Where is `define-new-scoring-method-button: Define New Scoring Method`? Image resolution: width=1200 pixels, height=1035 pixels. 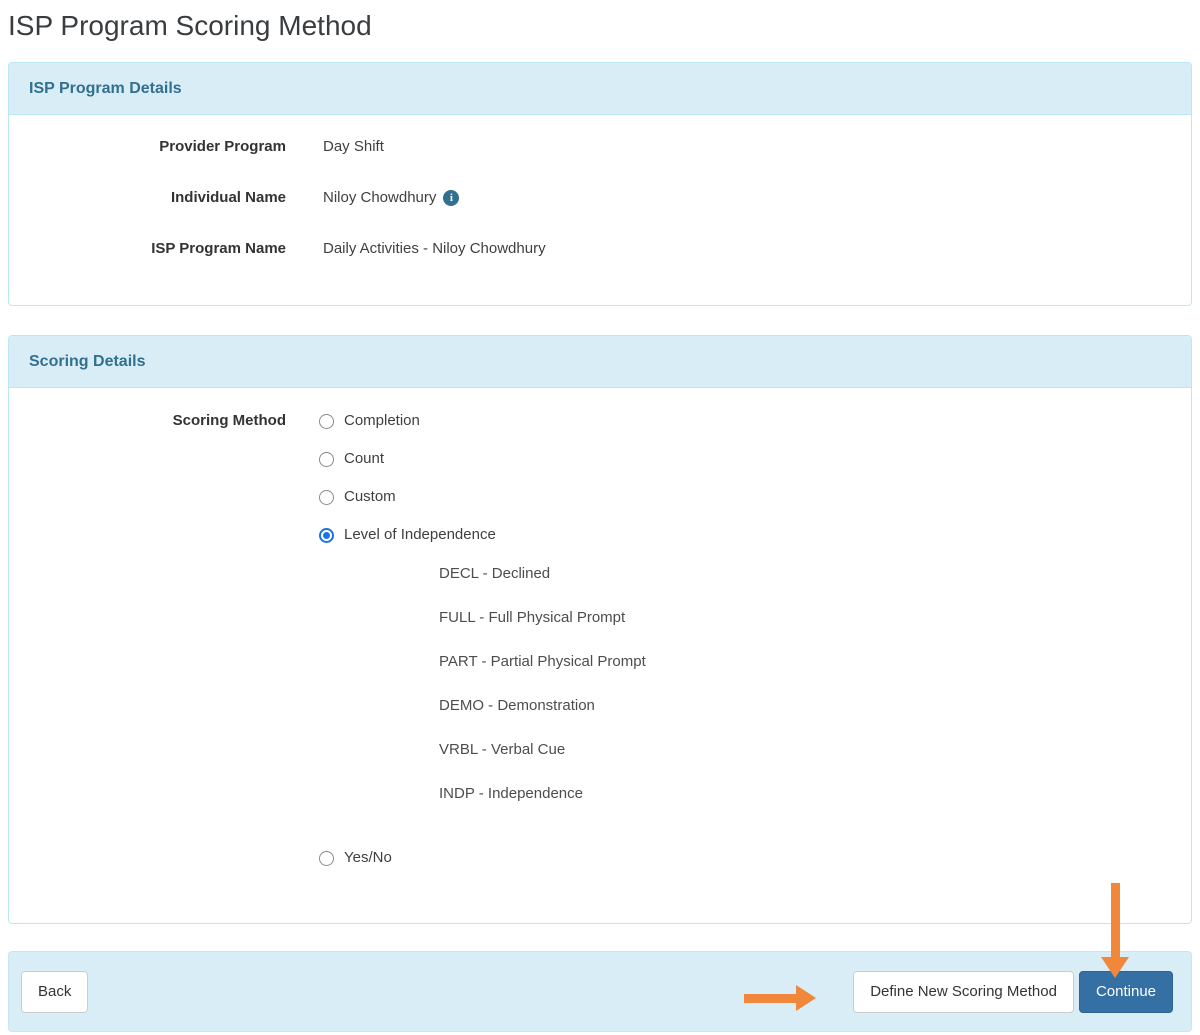 define-new-scoring-method-button: Define New Scoring Method is located at coordinates (963, 991).